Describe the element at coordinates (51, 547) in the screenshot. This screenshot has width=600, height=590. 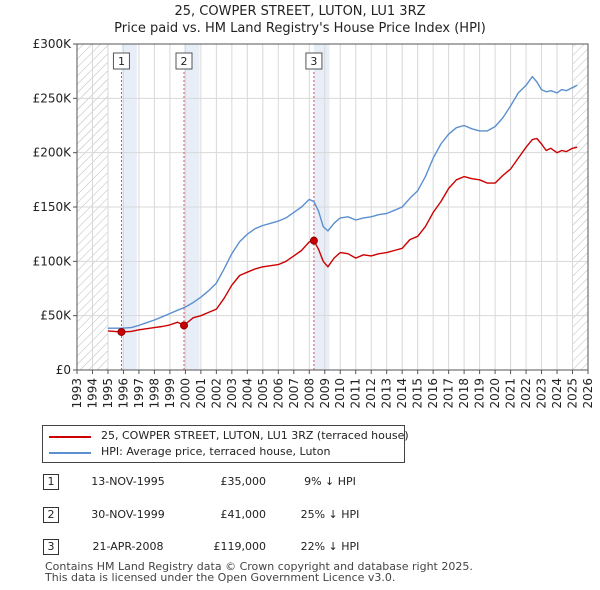
I see `sale-number: 3` at that location.